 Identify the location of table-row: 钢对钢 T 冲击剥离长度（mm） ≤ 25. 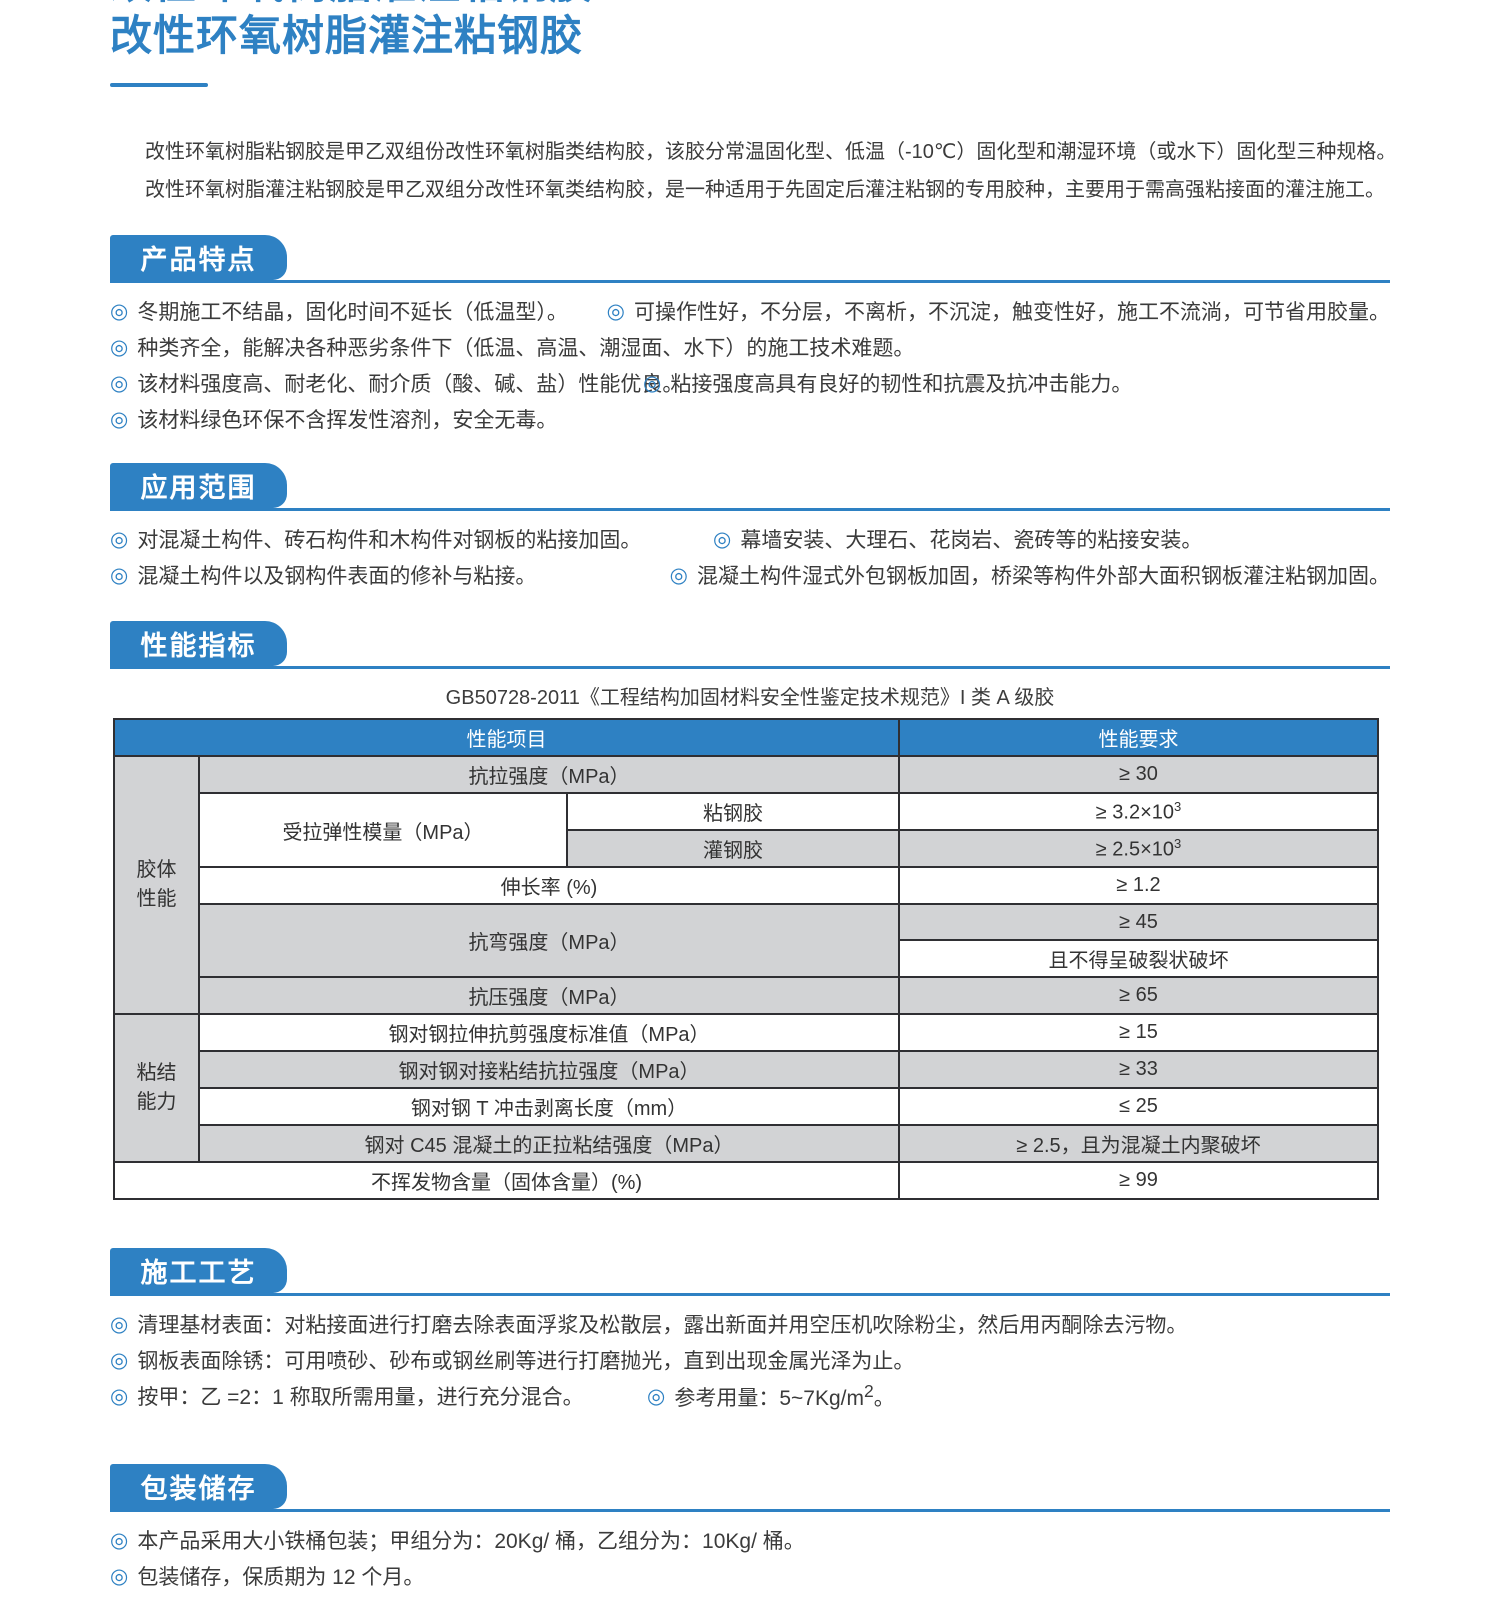
(747, 1106).